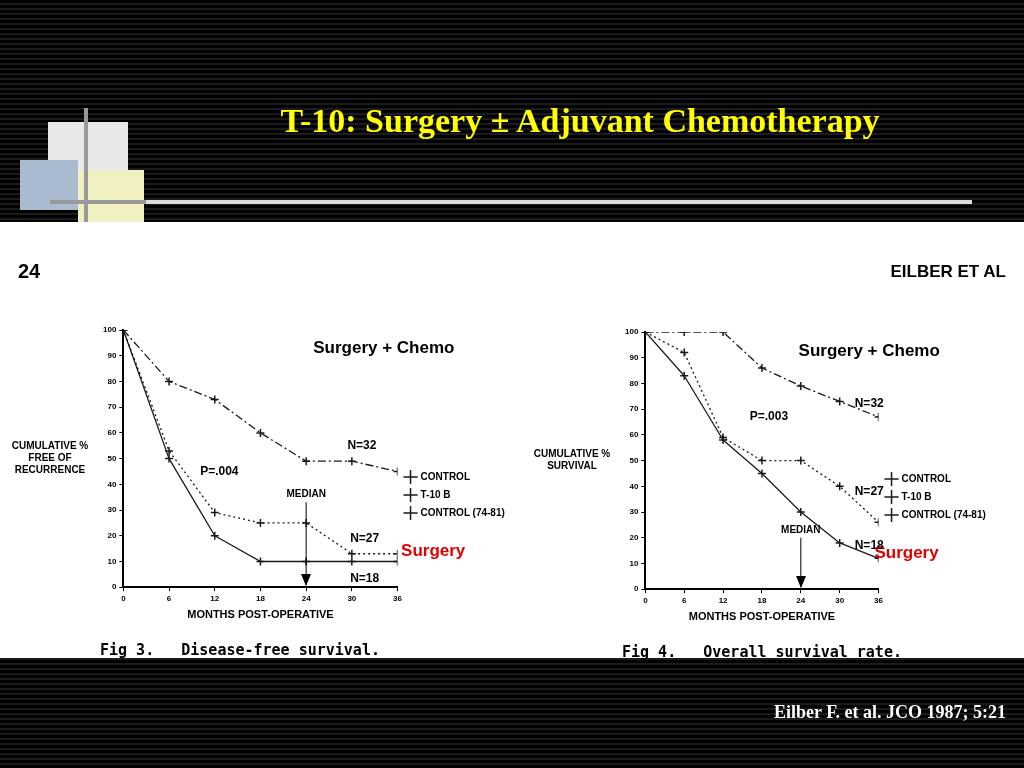 The height and width of the screenshot is (768, 1024). What do you see at coordinates (50, 458) in the screenshot?
I see `y-axis-title: CUMULATIVE % FREE OF RECURRENCE` at bounding box center [50, 458].